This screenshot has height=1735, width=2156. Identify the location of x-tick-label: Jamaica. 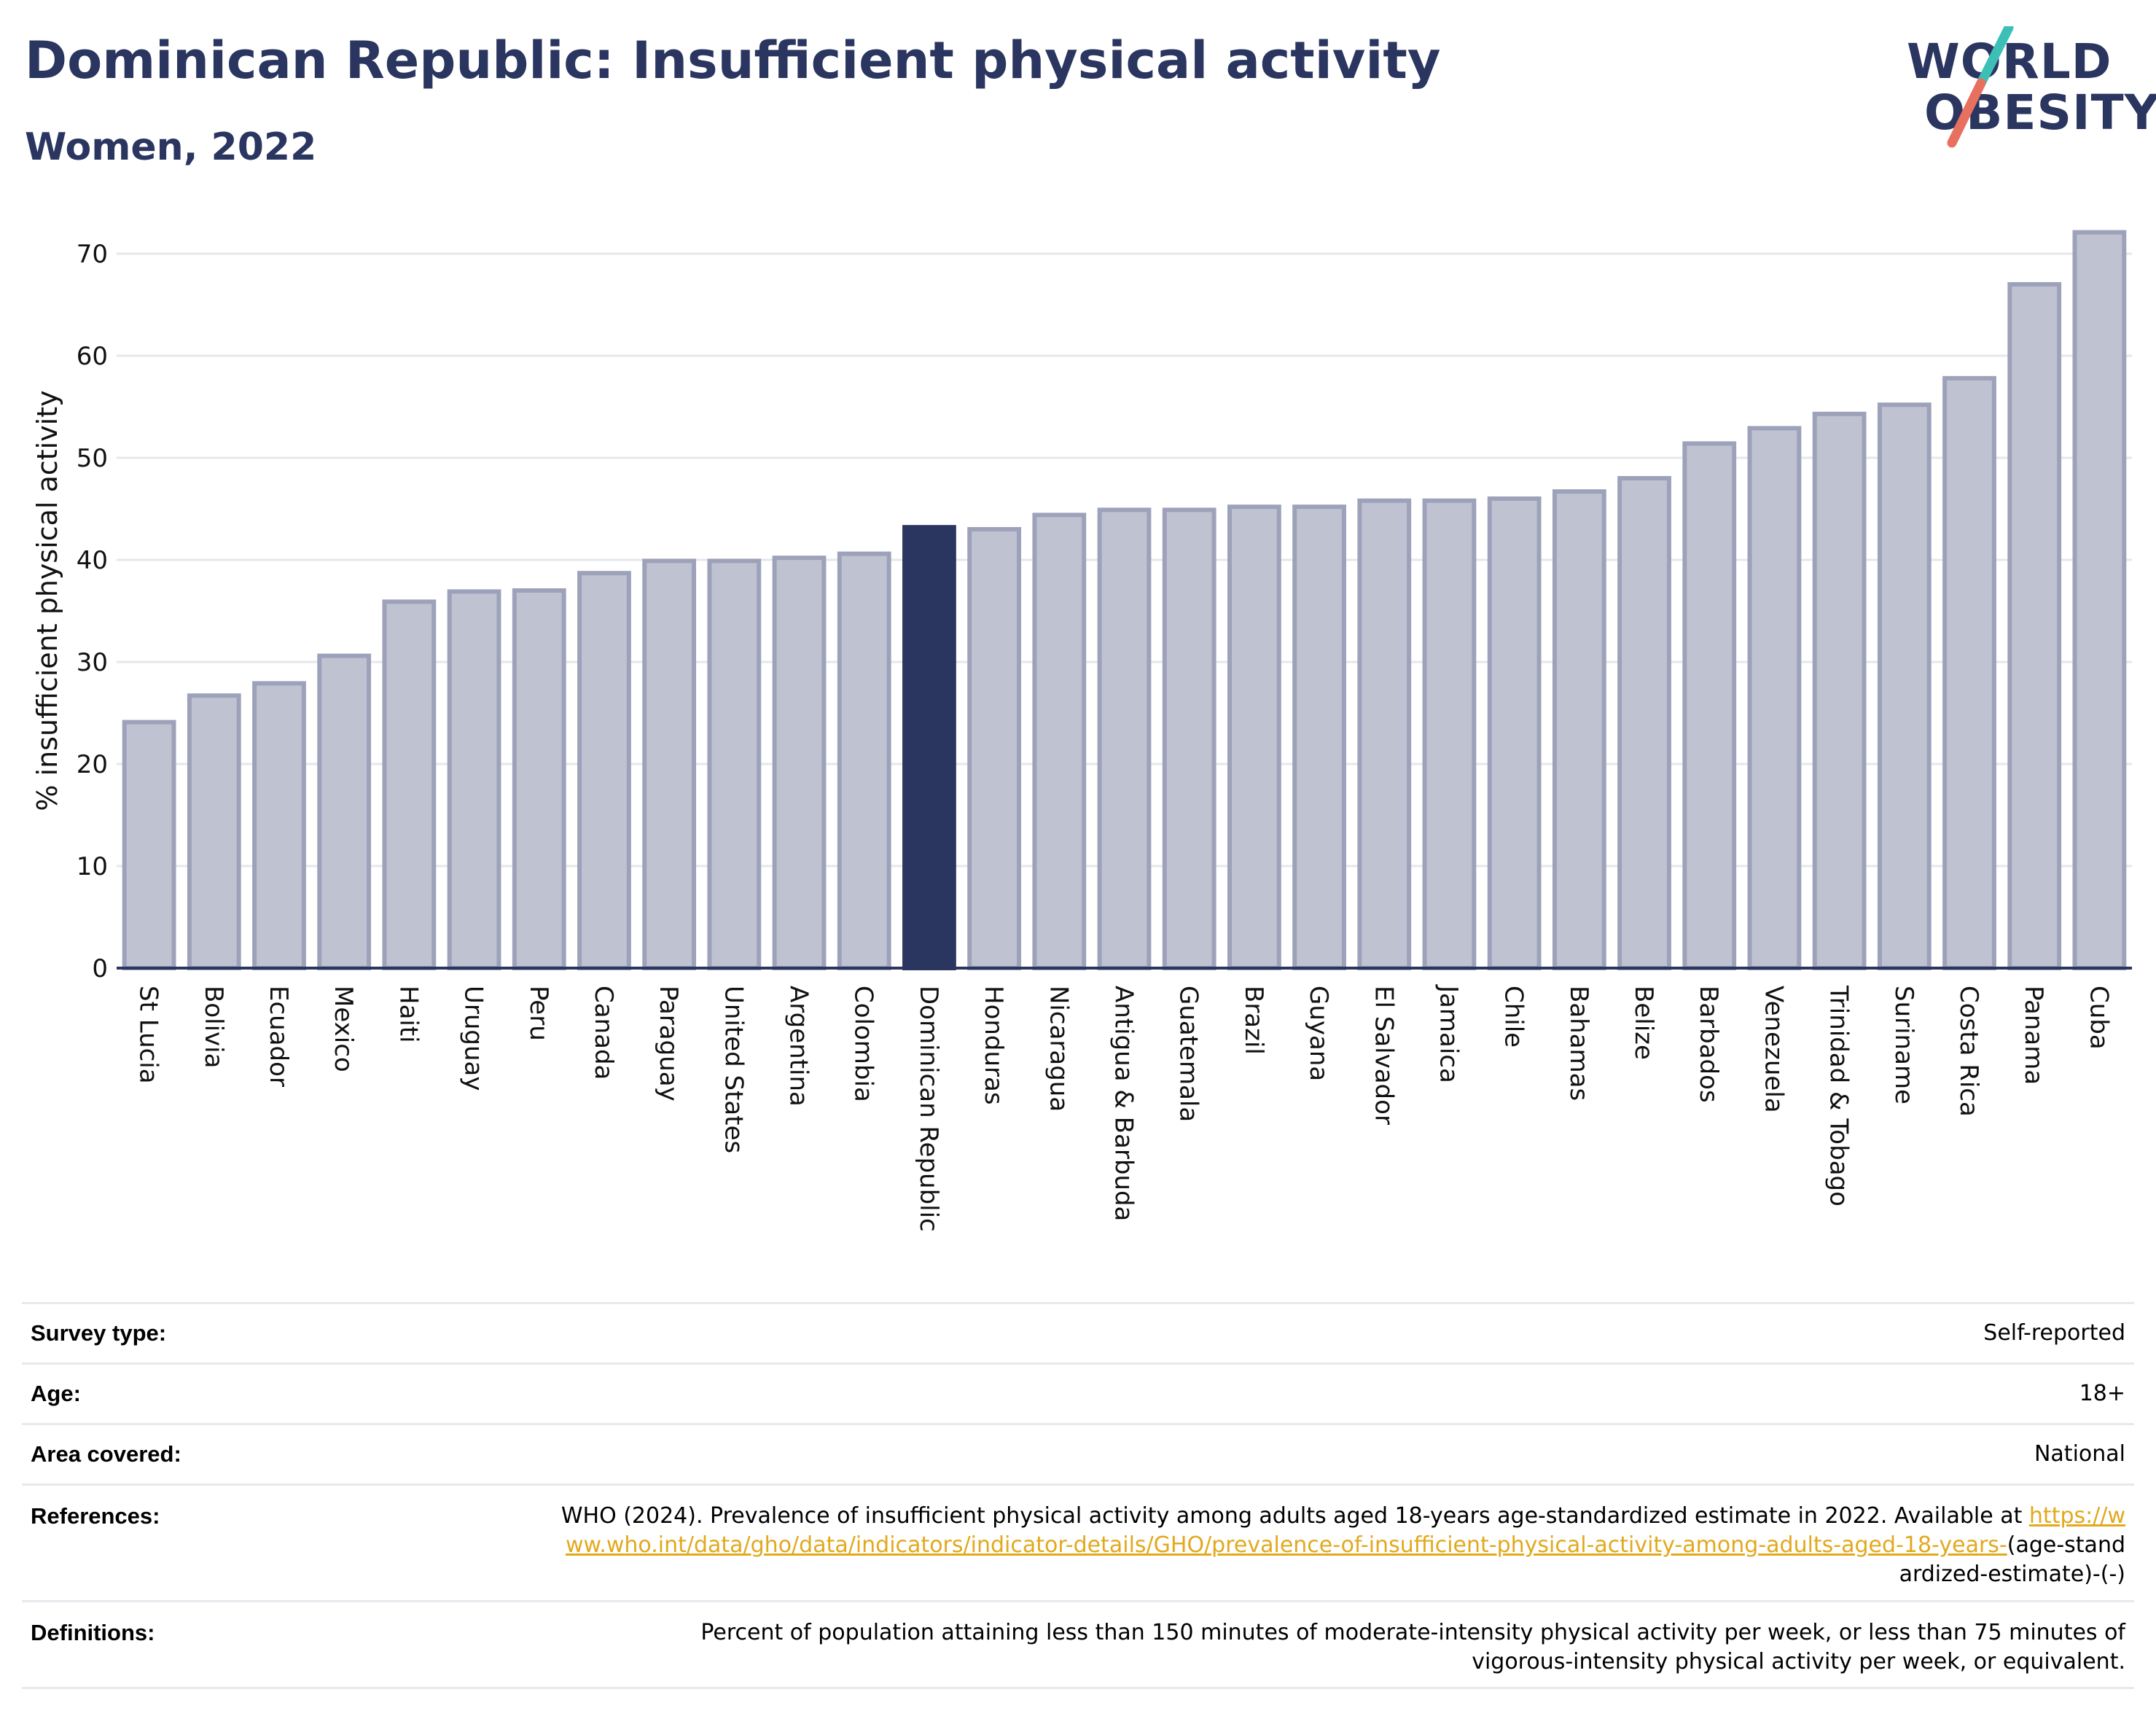
(1449, 1033).